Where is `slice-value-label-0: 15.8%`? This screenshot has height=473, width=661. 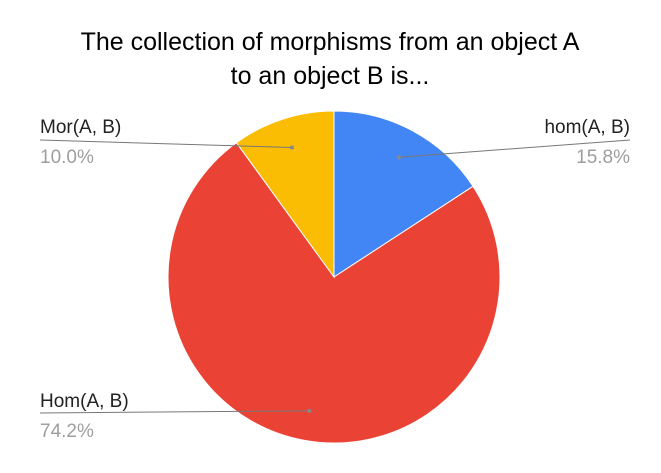 slice-value-label-0: 15.8% is located at coordinates (603, 157).